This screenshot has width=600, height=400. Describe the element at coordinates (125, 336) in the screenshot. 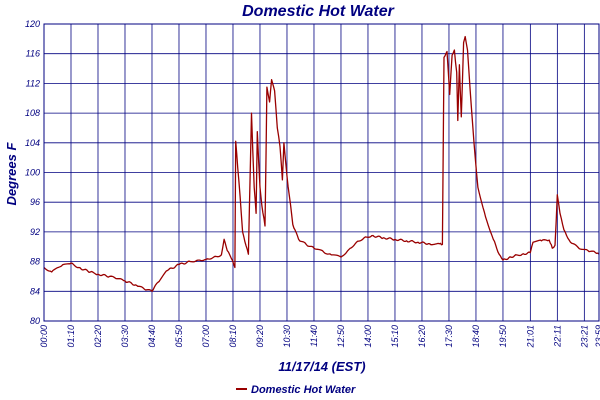

I see `x-tick-label: 03:30` at that location.